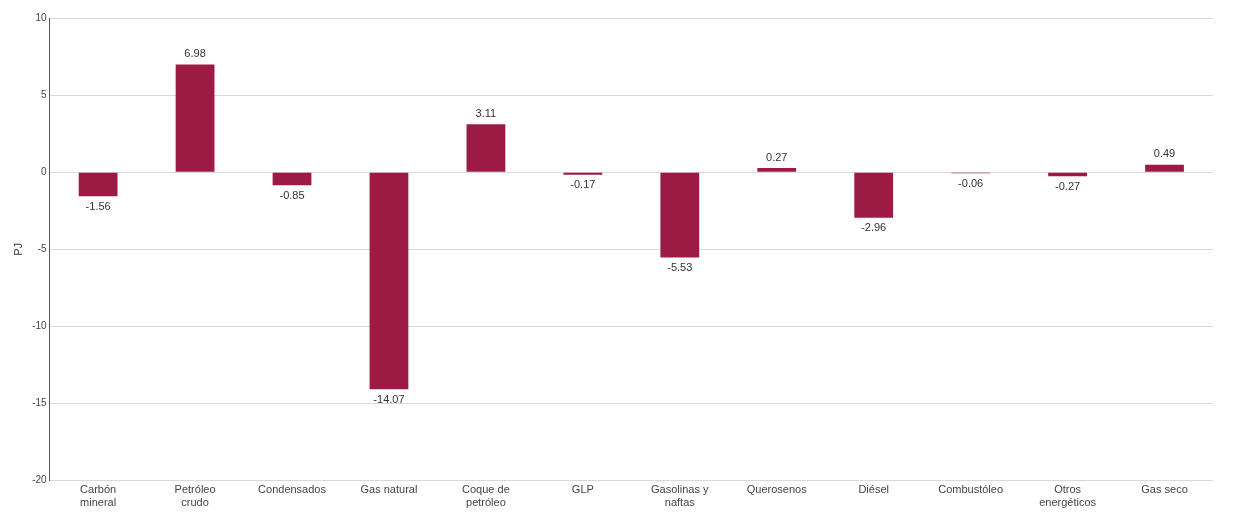 The image size is (1233, 525). I want to click on x-tick-label: Coque de petróleo, so click(486, 496).